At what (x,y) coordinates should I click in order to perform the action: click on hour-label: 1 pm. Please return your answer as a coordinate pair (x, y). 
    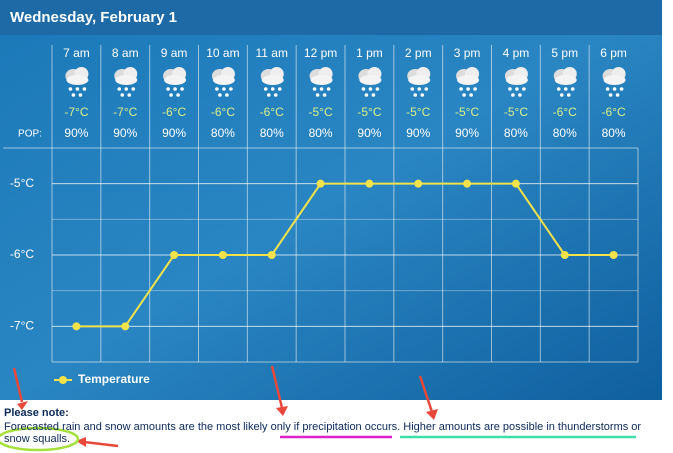
    Looking at the image, I should click on (369, 53).